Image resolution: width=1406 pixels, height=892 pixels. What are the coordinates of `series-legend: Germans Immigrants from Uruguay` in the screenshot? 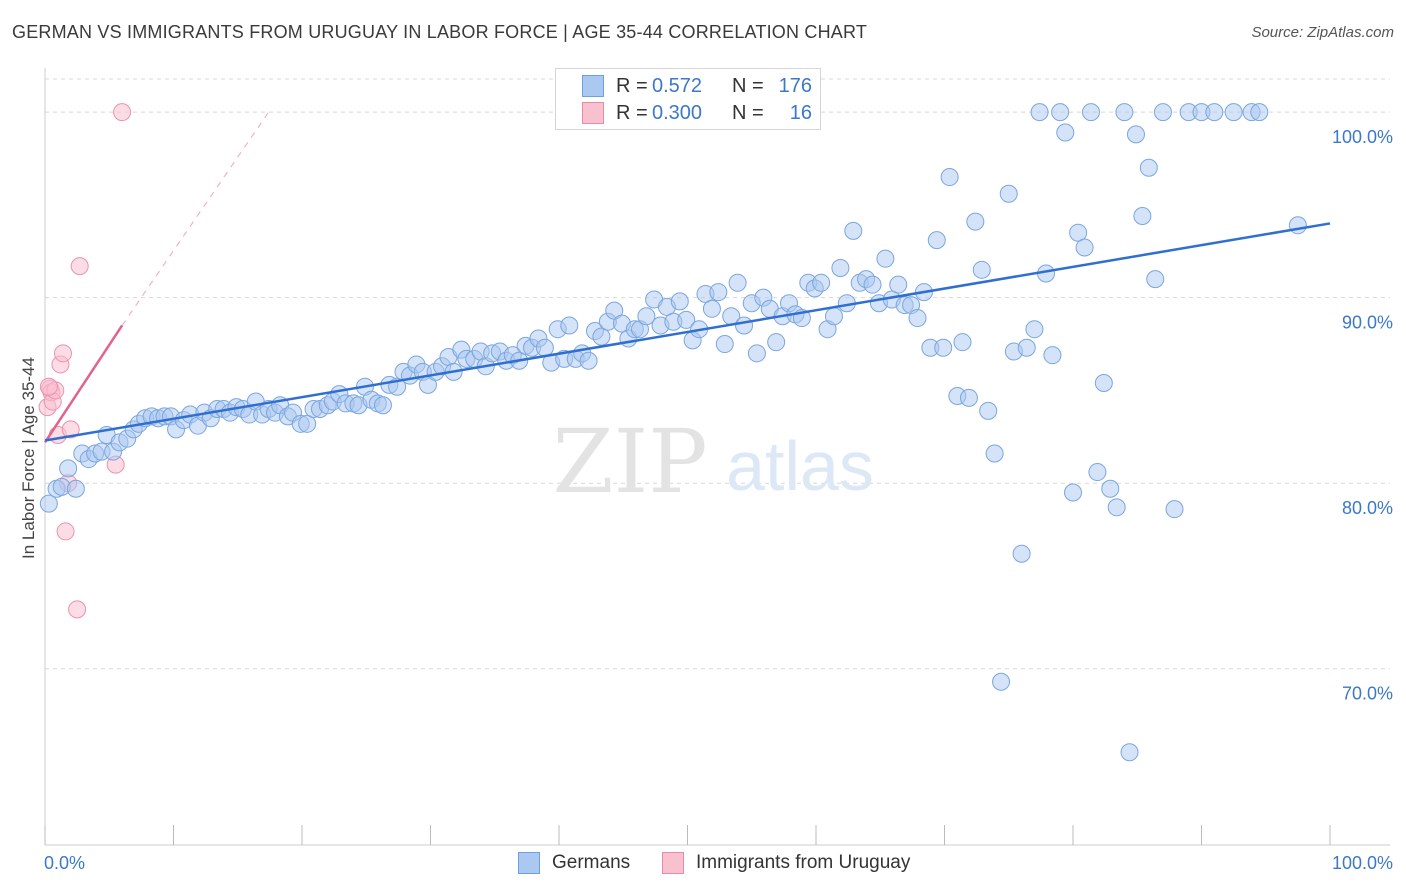 It's located at (703, 865).